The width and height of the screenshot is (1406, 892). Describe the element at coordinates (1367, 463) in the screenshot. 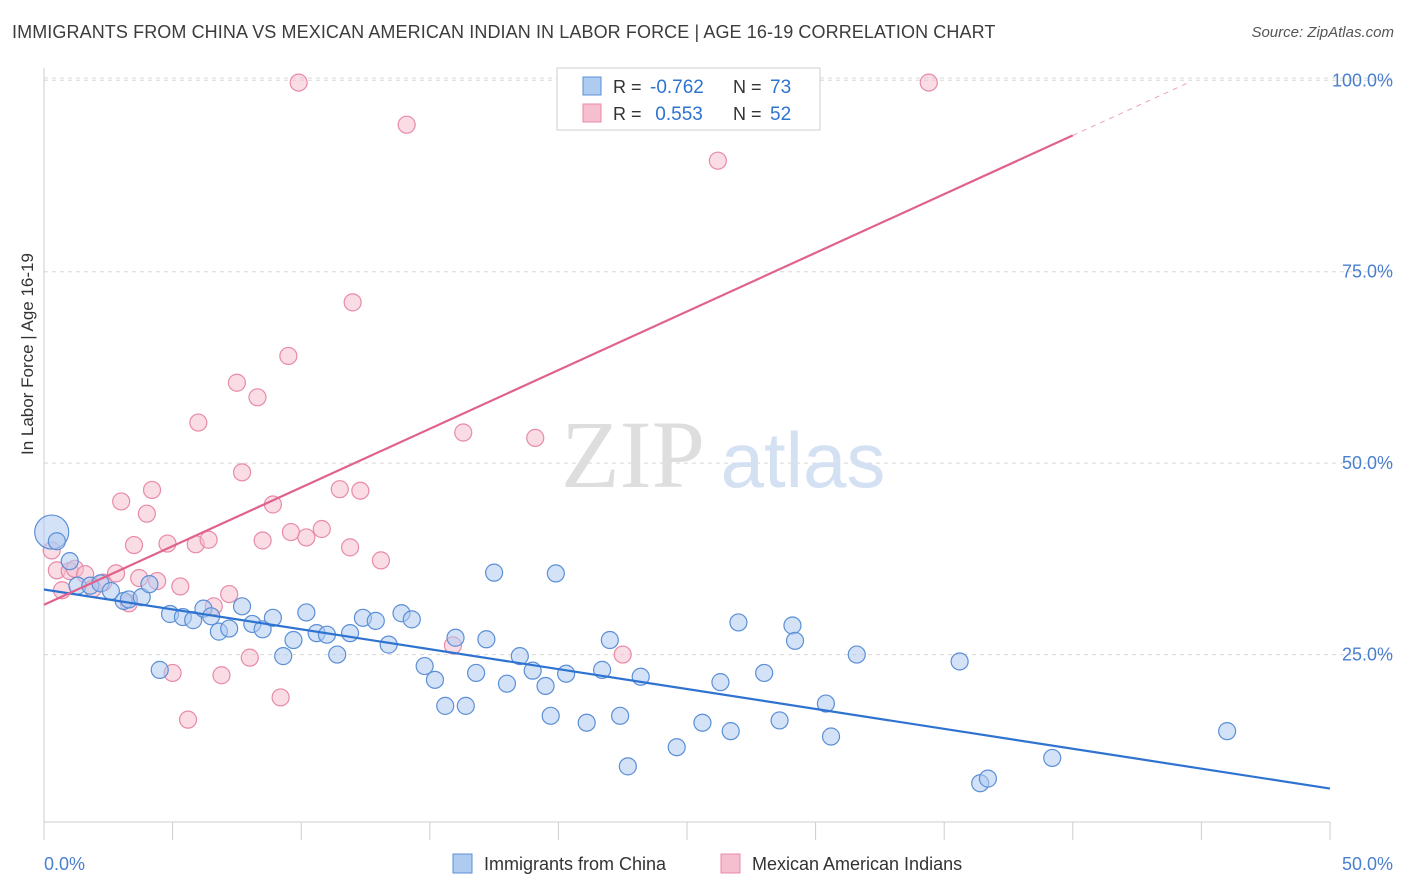

I see `y-tick-label: 50.0%` at that location.